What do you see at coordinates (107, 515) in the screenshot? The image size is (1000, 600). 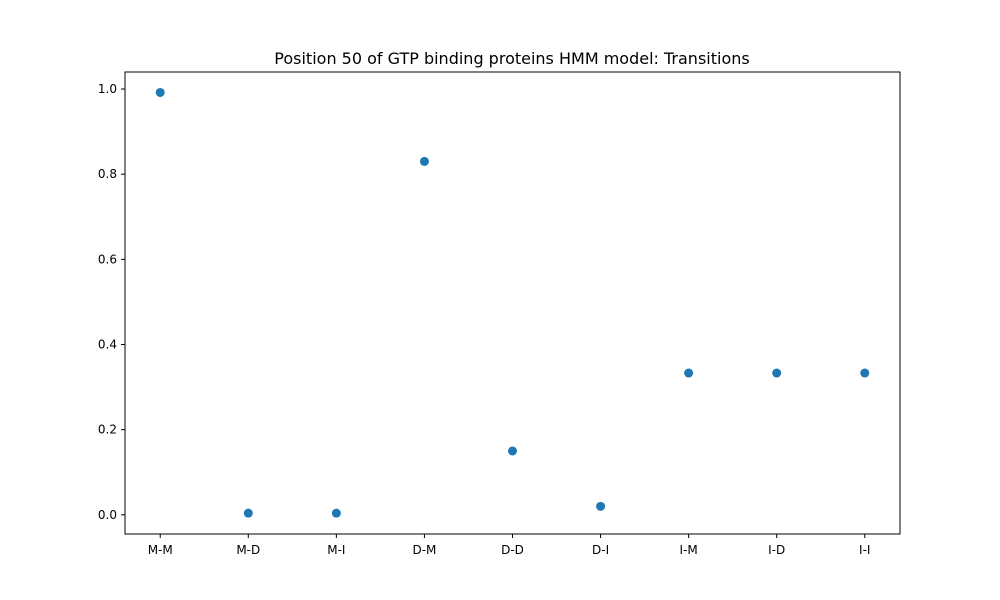 I see `y-tick-label: 0.0` at bounding box center [107, 515].